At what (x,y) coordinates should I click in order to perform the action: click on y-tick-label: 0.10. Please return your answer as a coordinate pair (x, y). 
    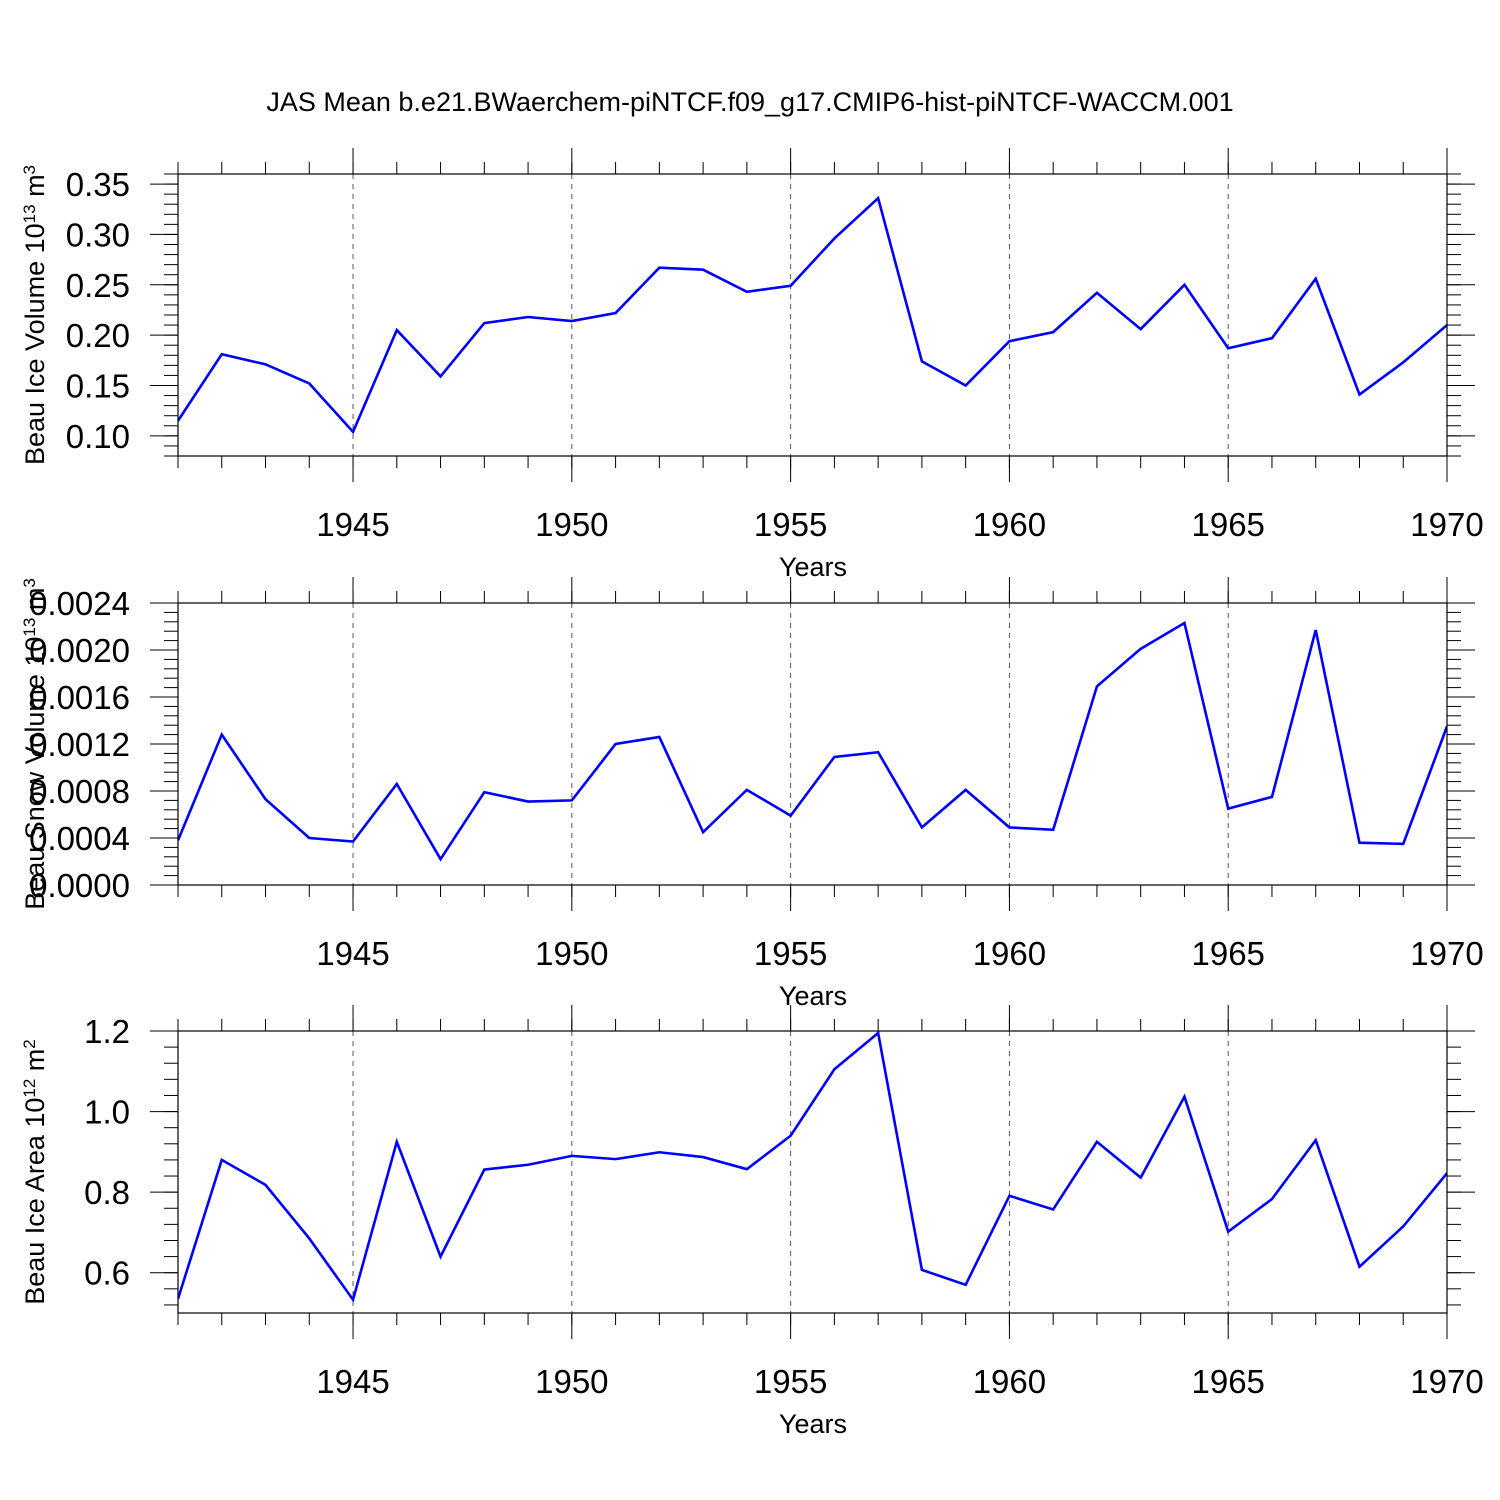
    Looking at the image, I should click on (98, 436).